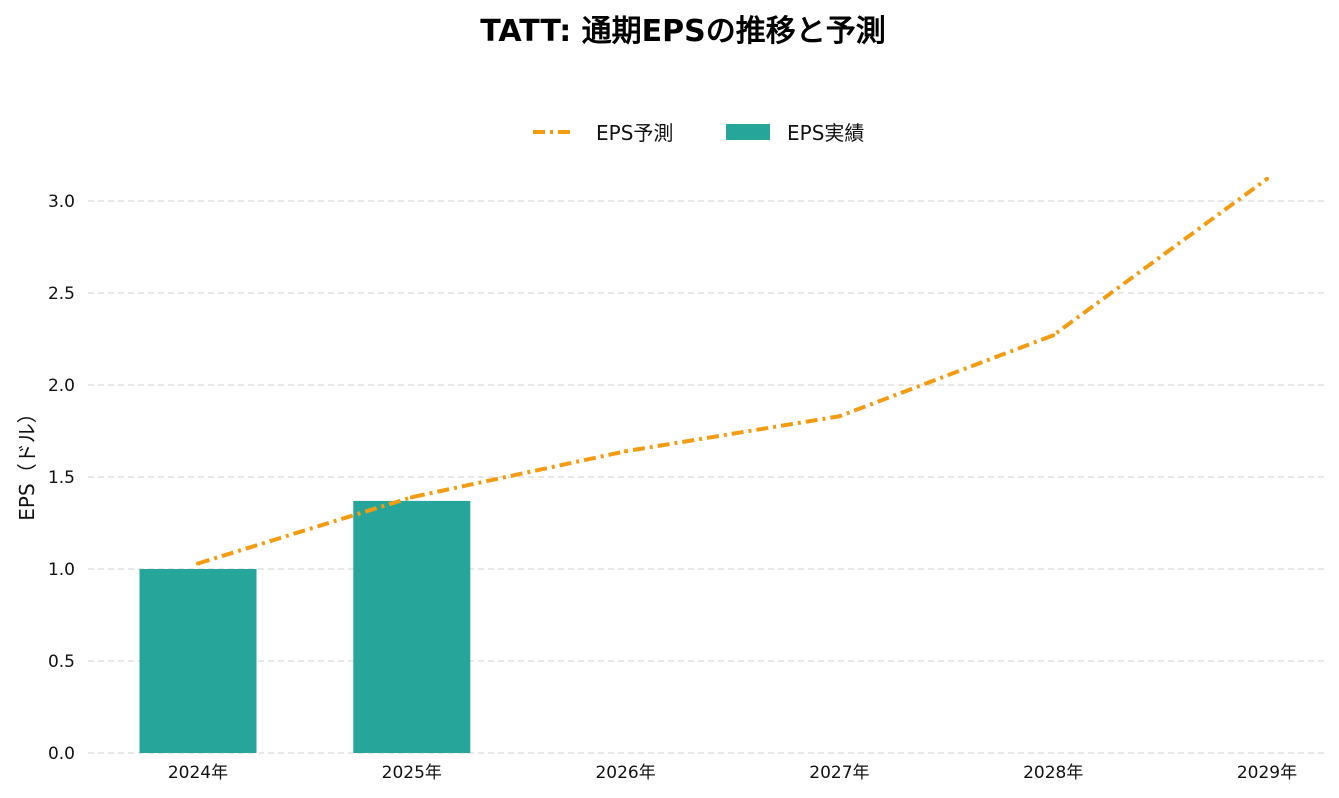  Describe the element at coordinates (1053, 773) in the screenshot. I see `x-tick-label: 2028年` at that location.